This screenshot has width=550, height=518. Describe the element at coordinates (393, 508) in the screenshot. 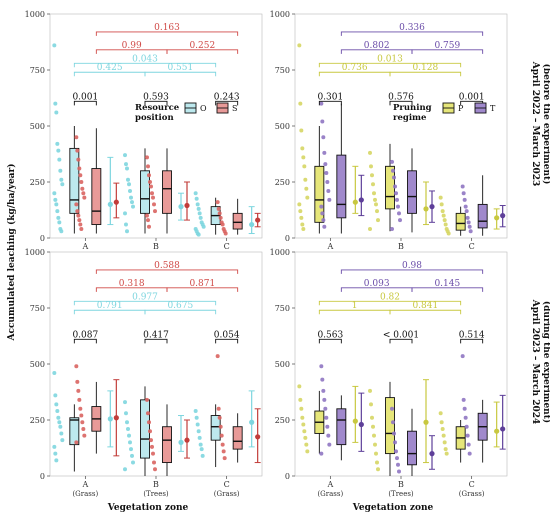

I see `x-axis-label-right: Vegetation zone` at that location.